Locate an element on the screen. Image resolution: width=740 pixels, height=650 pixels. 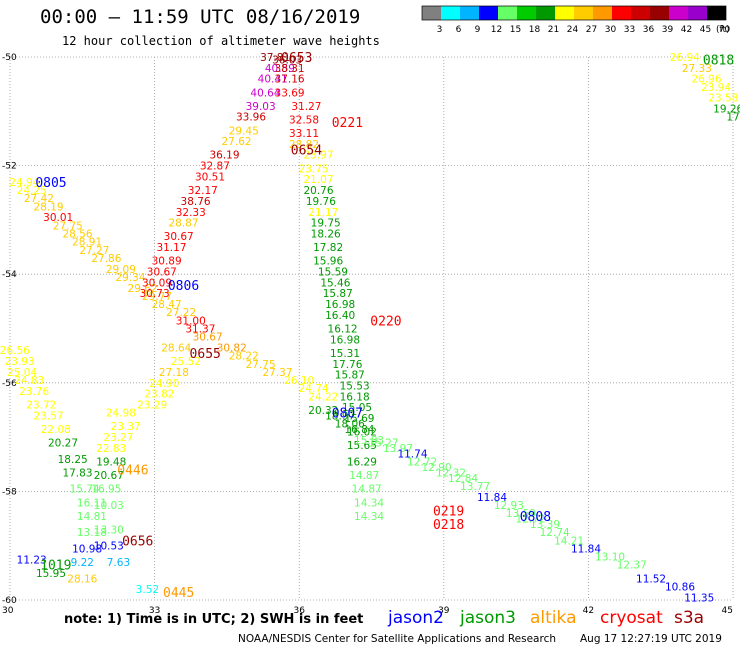
swh-reading: 31.37 is located at coordinates (200, 330).